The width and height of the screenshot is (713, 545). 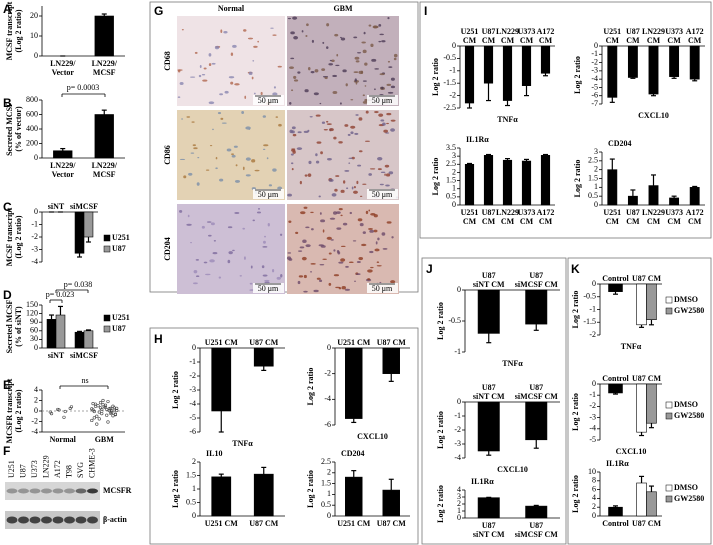 What do you see at coordinates (14, 326) in the screenshot?
I see `y-axis-label: Secreted MCSF(% of siNT)` at bounding box center [14, 326].